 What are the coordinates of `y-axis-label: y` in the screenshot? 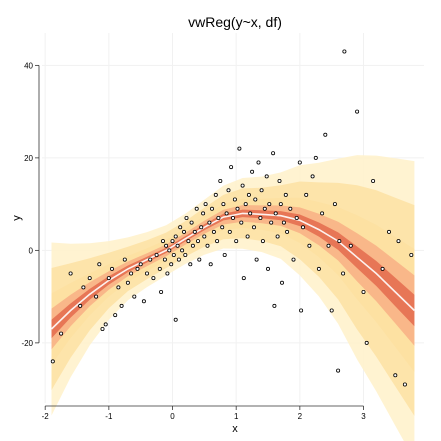 It's located at (17, 218).